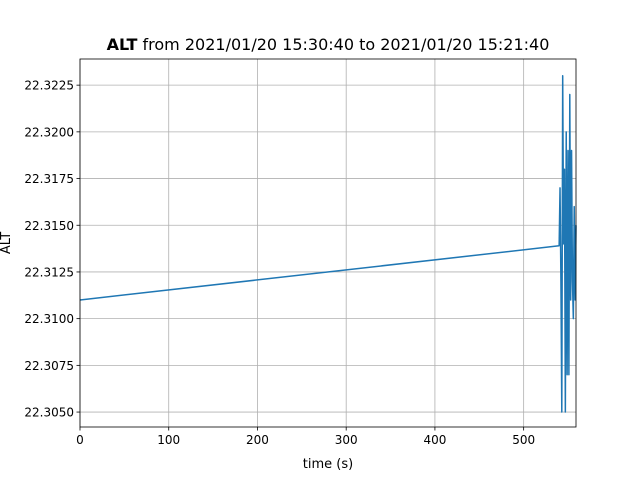  Describe the element at coordinates (168, 440) in the screenshot. I see `x-tick-label: 100` at that location.